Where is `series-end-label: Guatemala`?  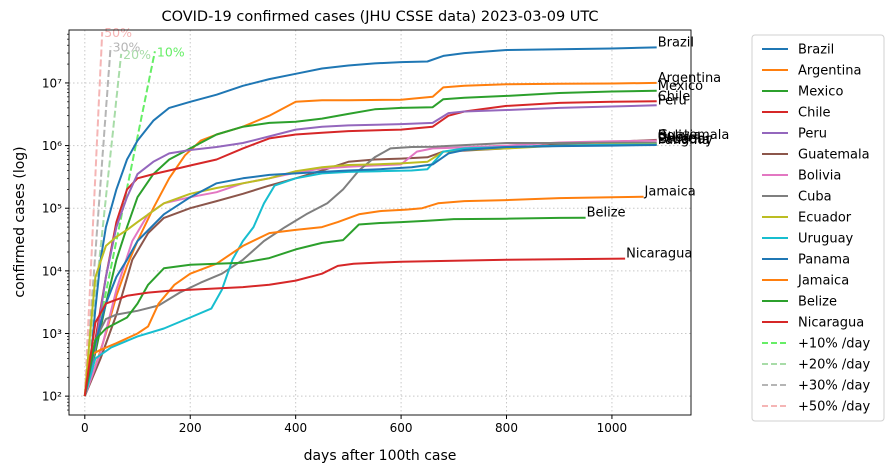
series-end-label: Guatemala is located at coordinates (694, 135).